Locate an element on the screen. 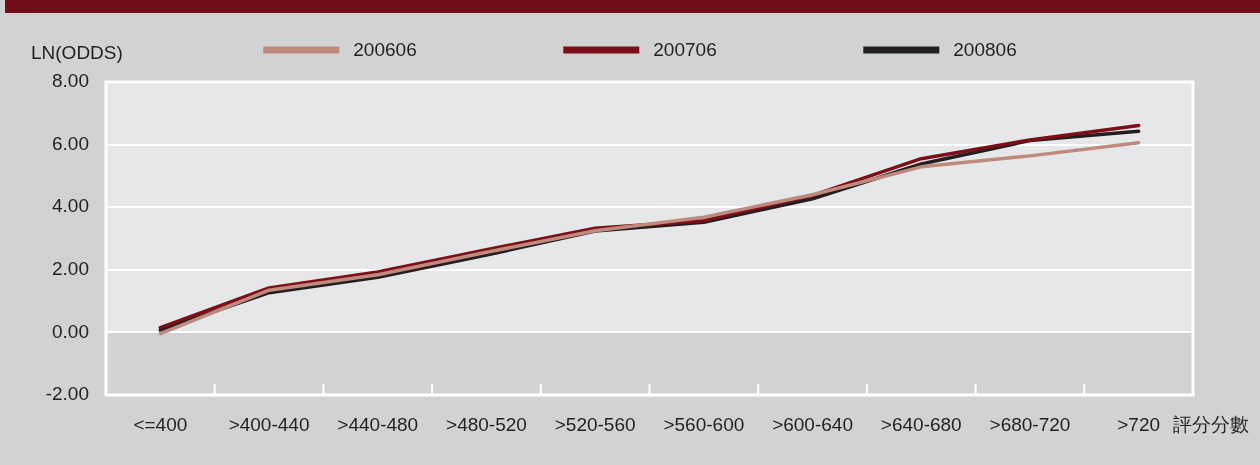 The width and height of the screenshot is (1260, 465). x-tick-label: >640-680 is located at coordinates (921, 424).